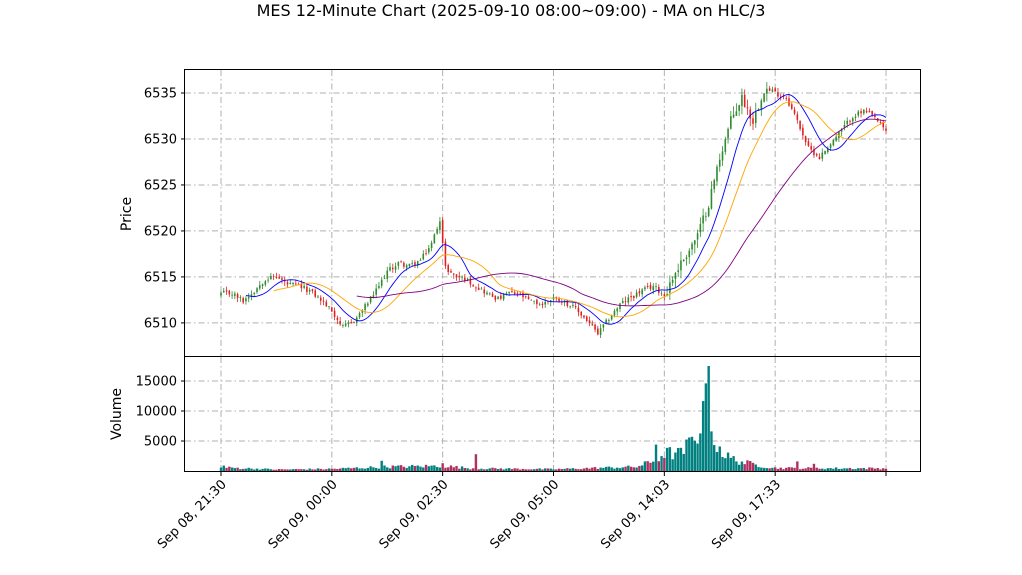 The height and width of the screenshot is (575, 1022). Describe the element at coordinates (156, 412) in the screenshot. I see `volume-tick-label: 10000` at that location.